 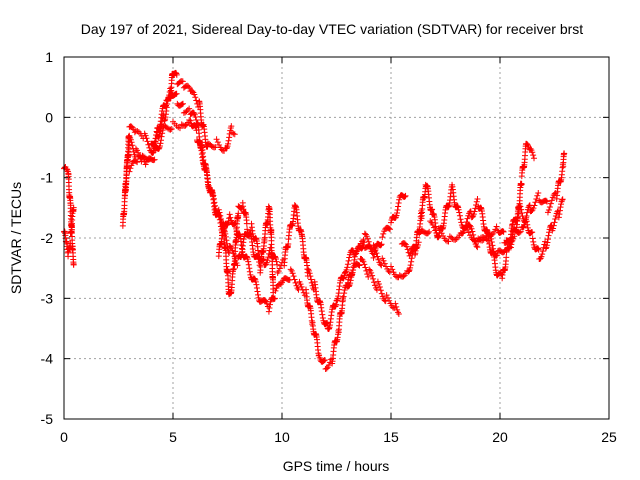 What do you see at coordinates (64, 437) in the screenshot?
I see `x-tick-label: 0` at bounding box center [64, 437].